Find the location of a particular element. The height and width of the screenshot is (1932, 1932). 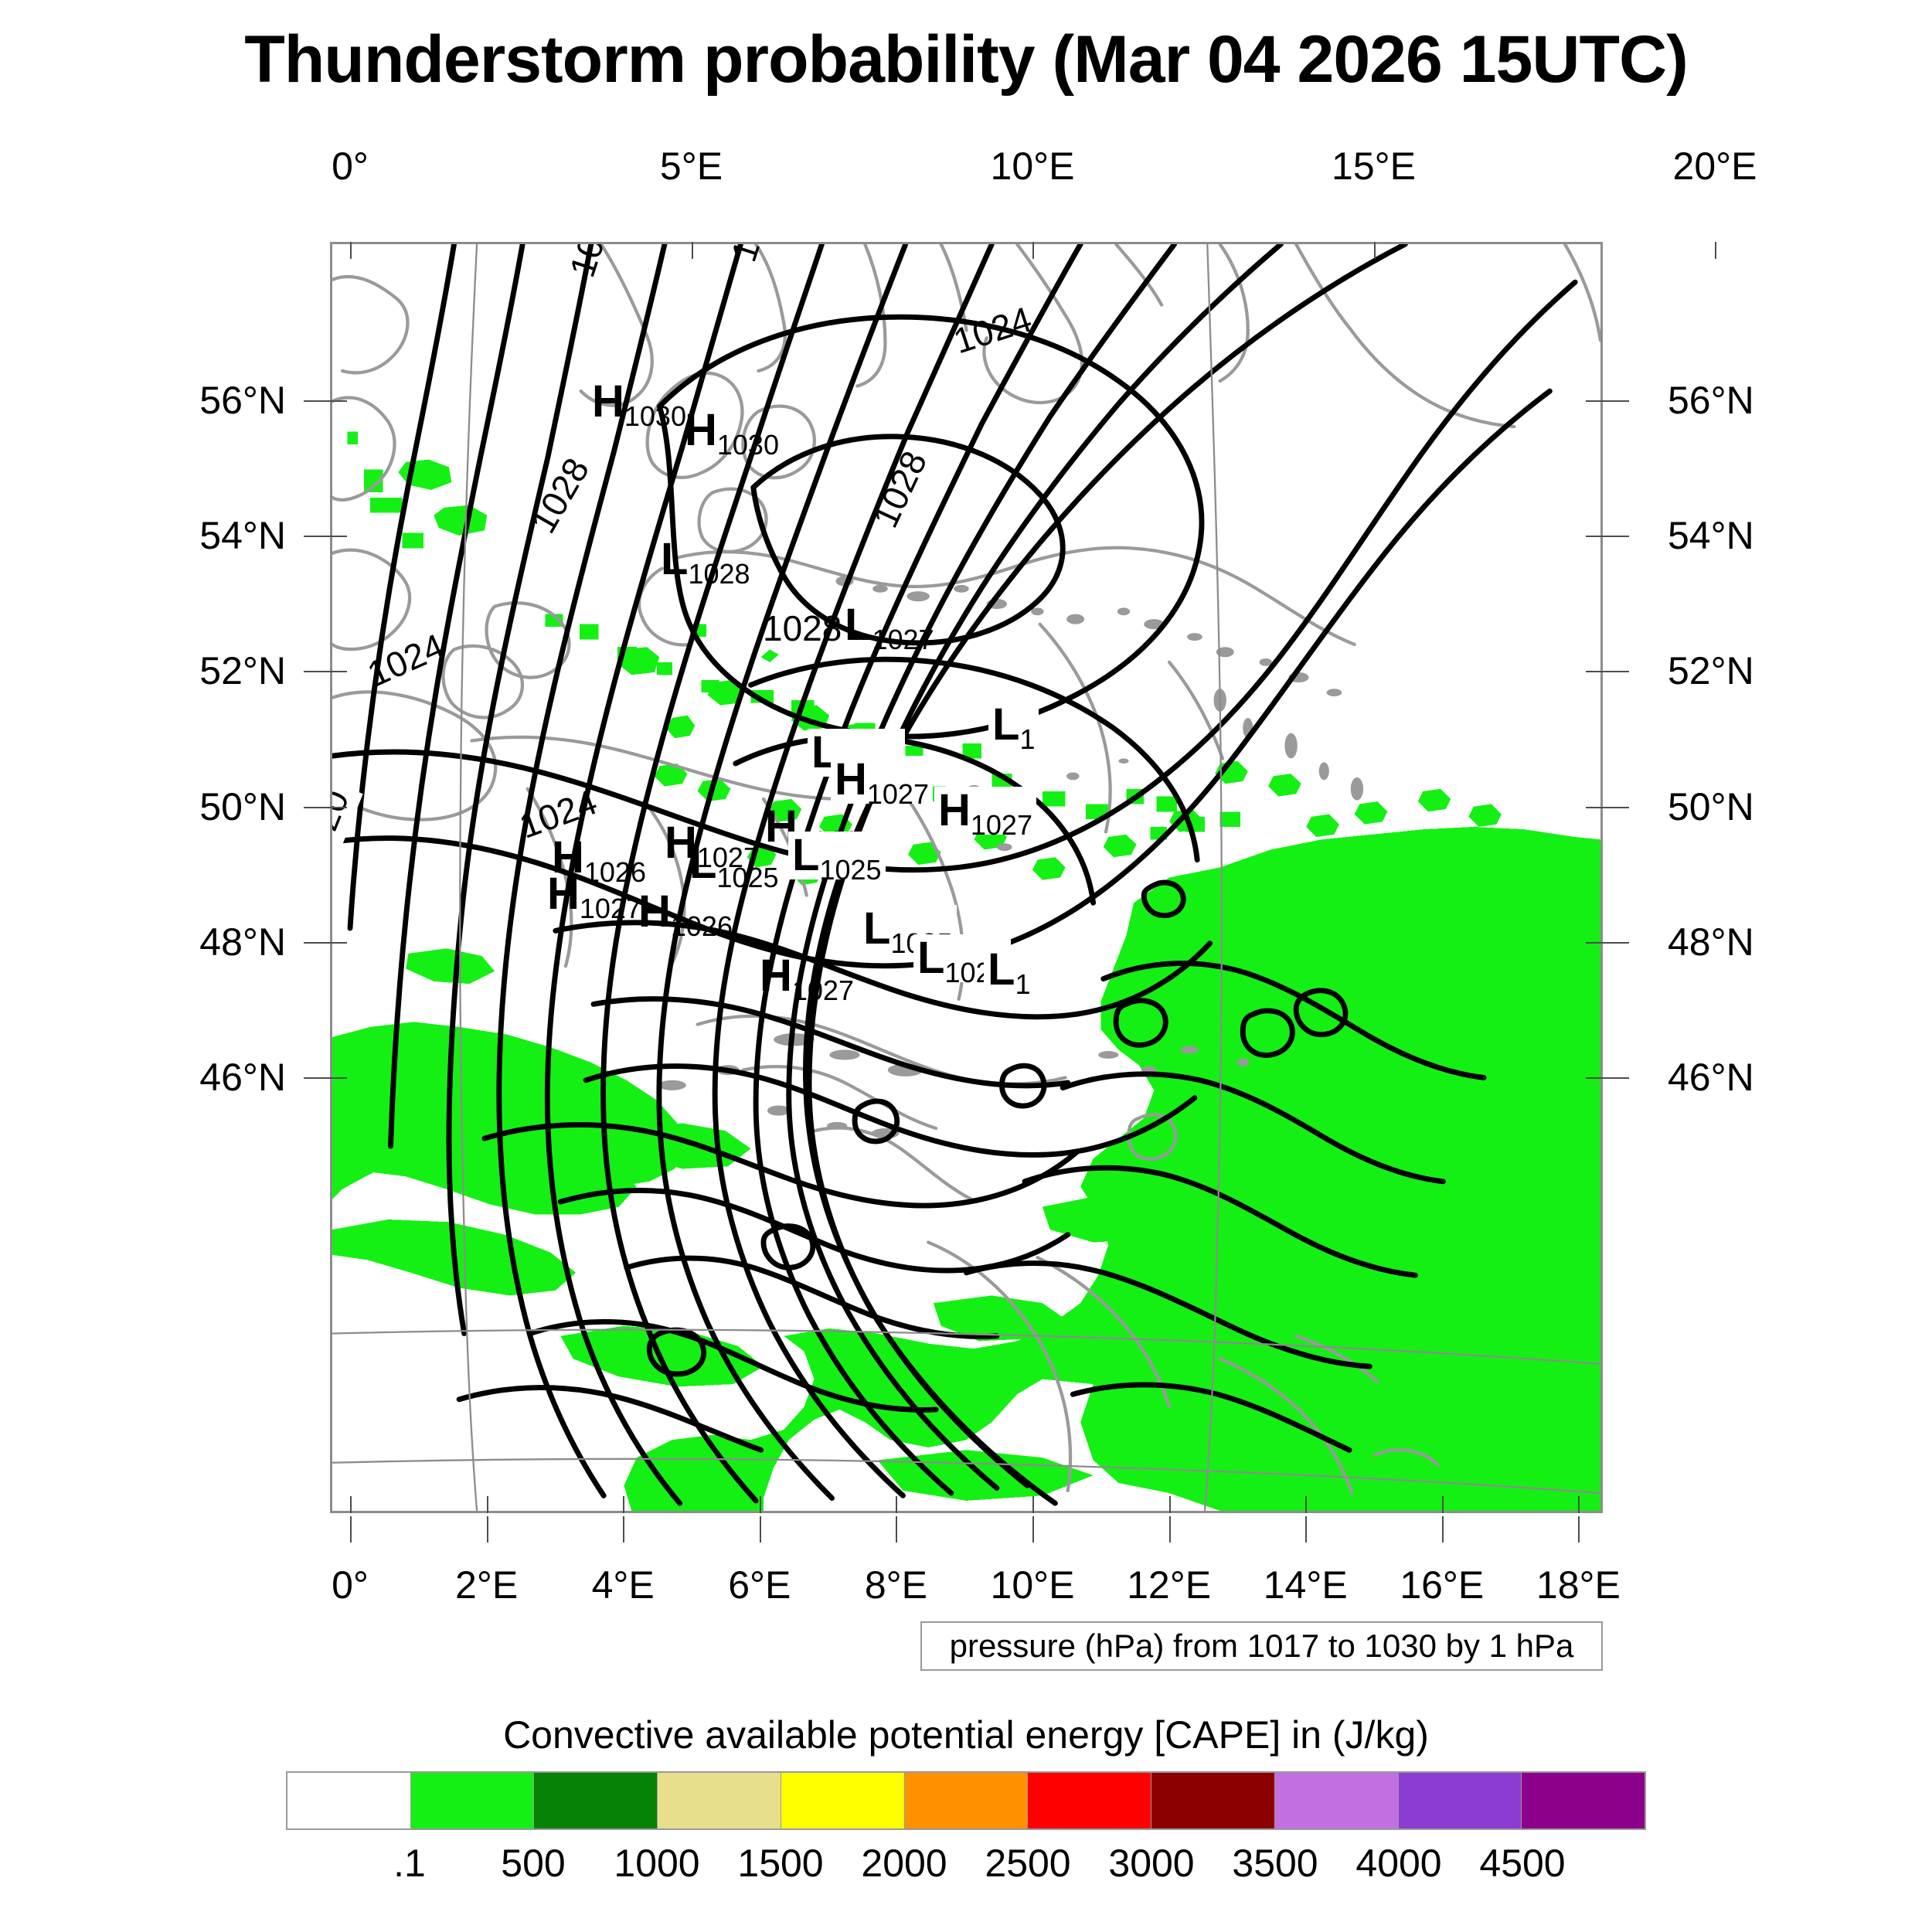

lat-label-right: 46°N is located at coordinates (1711, 1077).